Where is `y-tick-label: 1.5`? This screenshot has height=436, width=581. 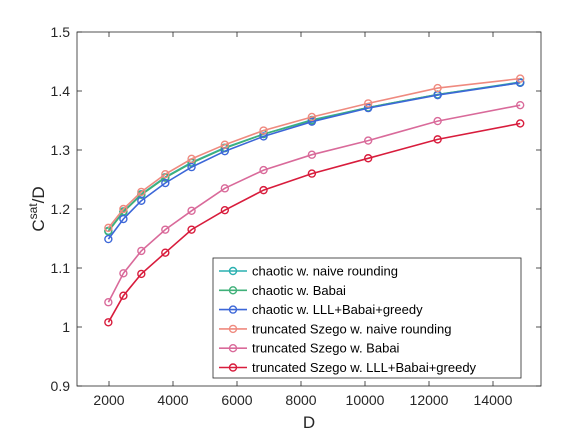
y-tick-label: 1.5 is located at coordinates (61, 32).